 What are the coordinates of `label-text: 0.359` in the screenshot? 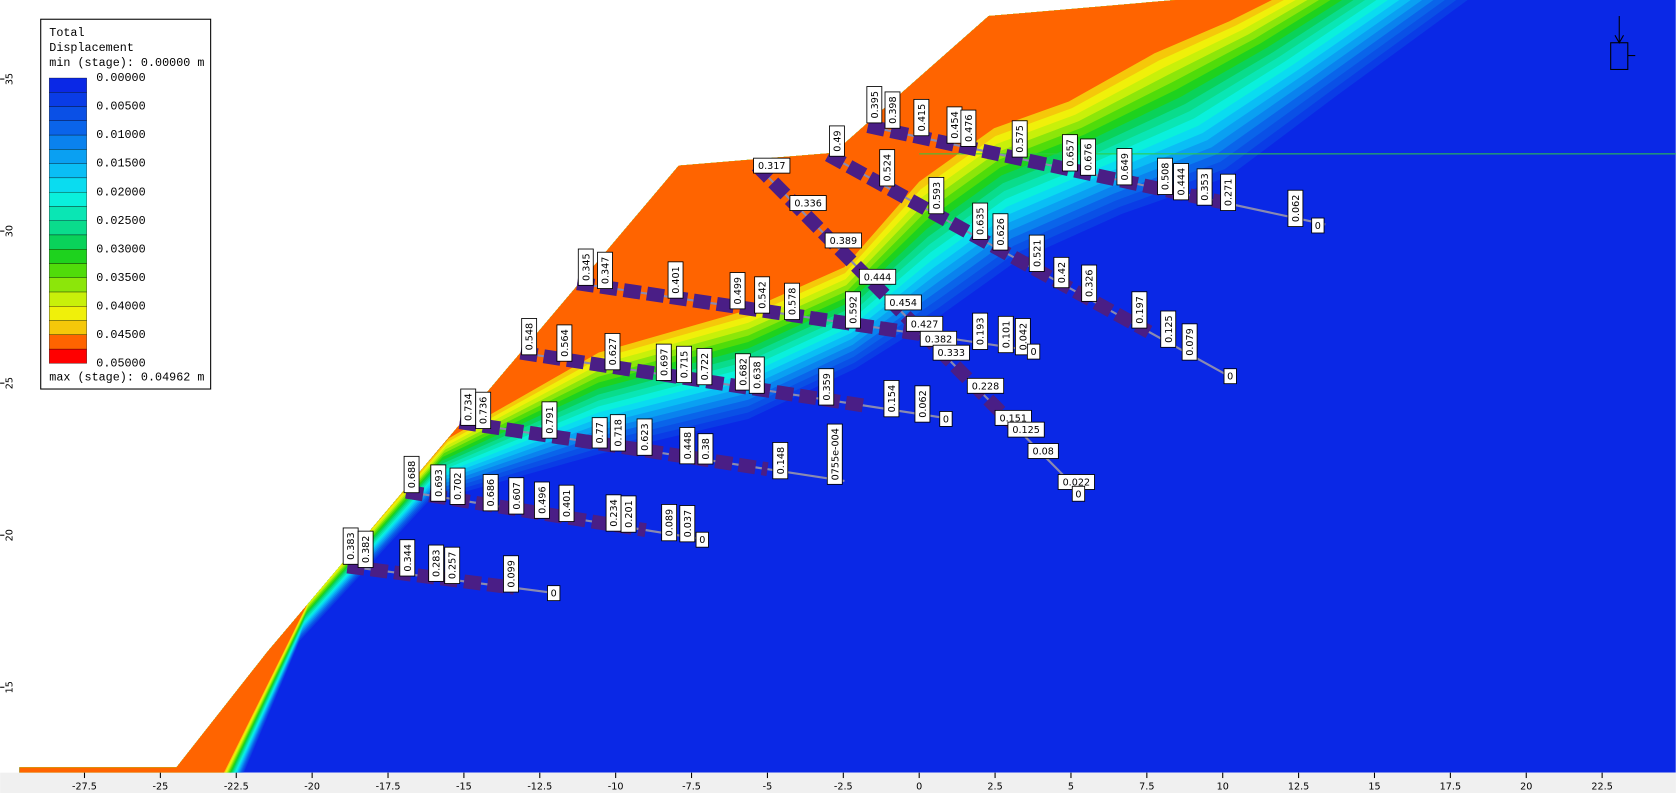 It's located at (827, 387).